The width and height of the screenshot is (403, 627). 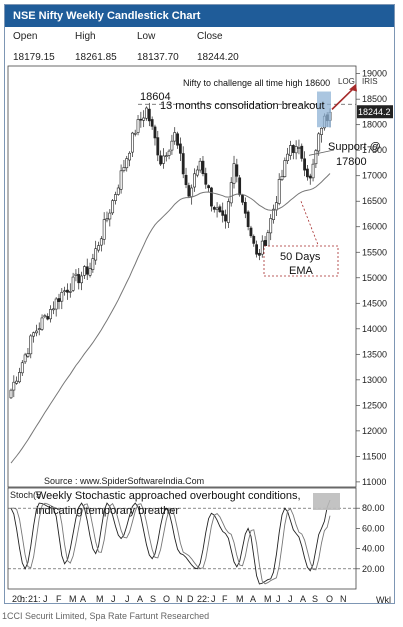 What do you see at coordinates (374, 125) in the screenshot?
I see `price-tick-label: 18000` at bounding box center [374, 125].